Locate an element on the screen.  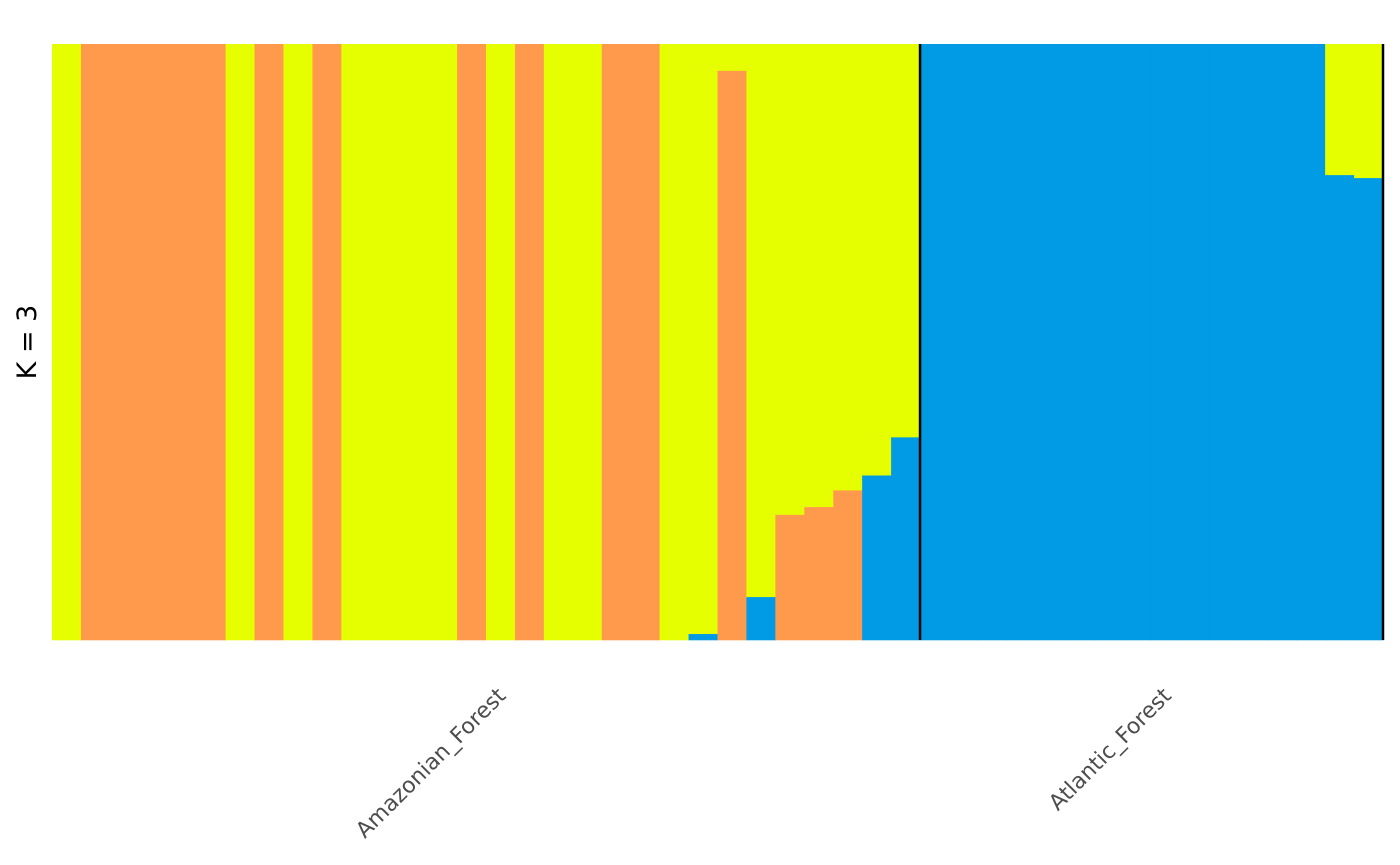
group-labels: Amazonian_Forest Atlantic_Forest is located at coordinates (764, 763).